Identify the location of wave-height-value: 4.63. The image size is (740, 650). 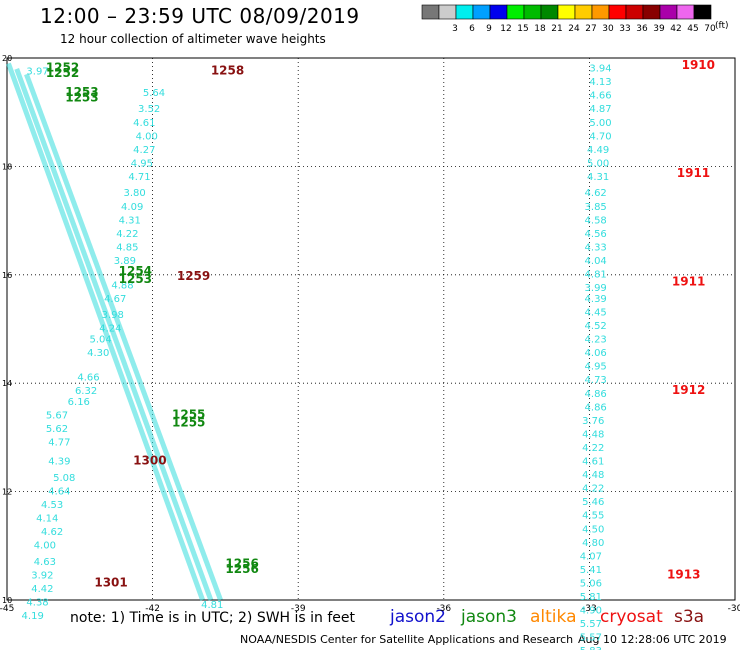
(45, 562).